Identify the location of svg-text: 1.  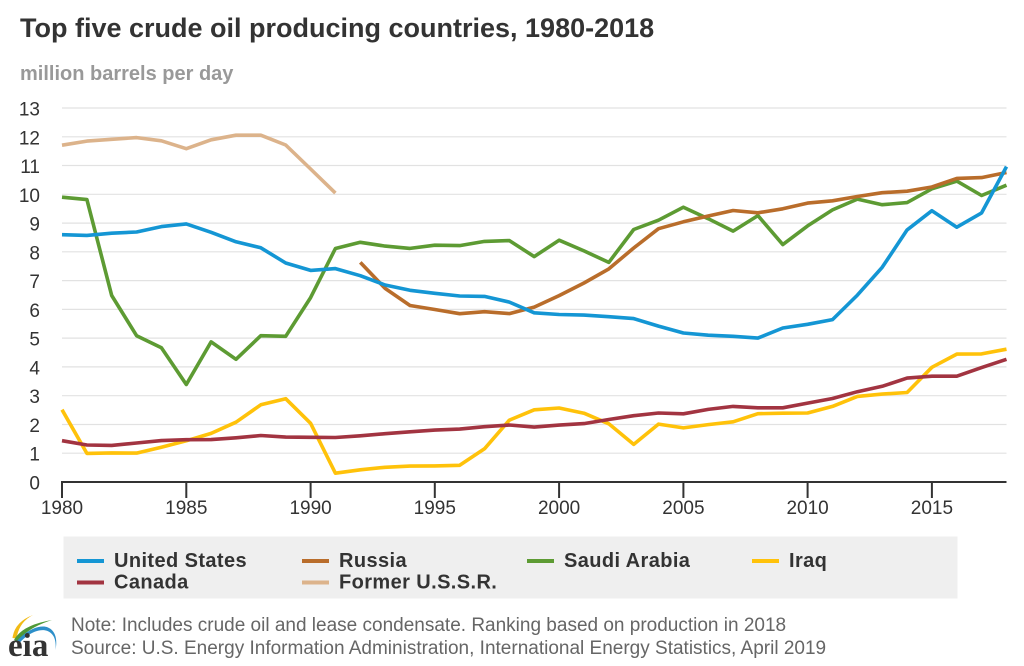
(34, 455).